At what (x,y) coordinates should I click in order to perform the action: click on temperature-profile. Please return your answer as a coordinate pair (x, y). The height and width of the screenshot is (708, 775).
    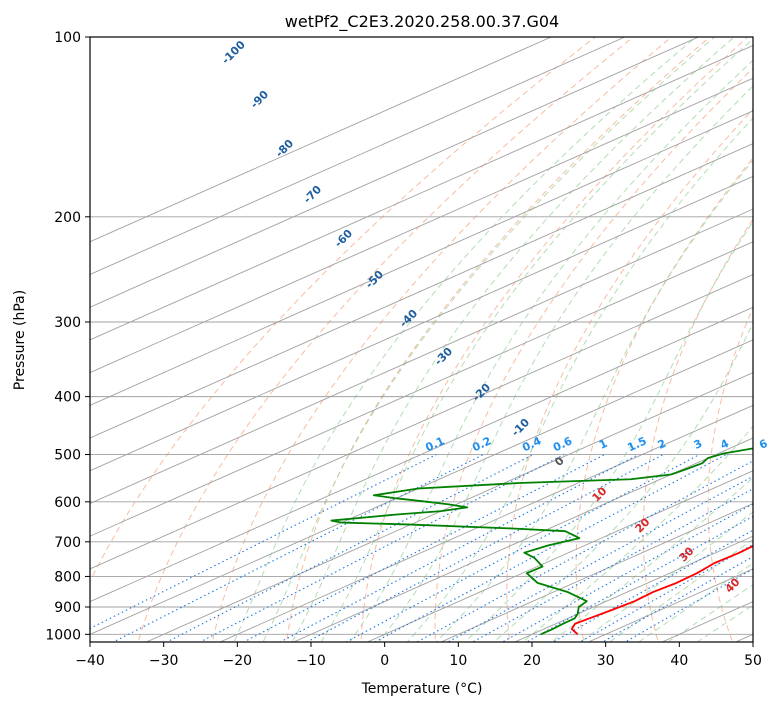
    Looking at the image, I should click on (661, 590).